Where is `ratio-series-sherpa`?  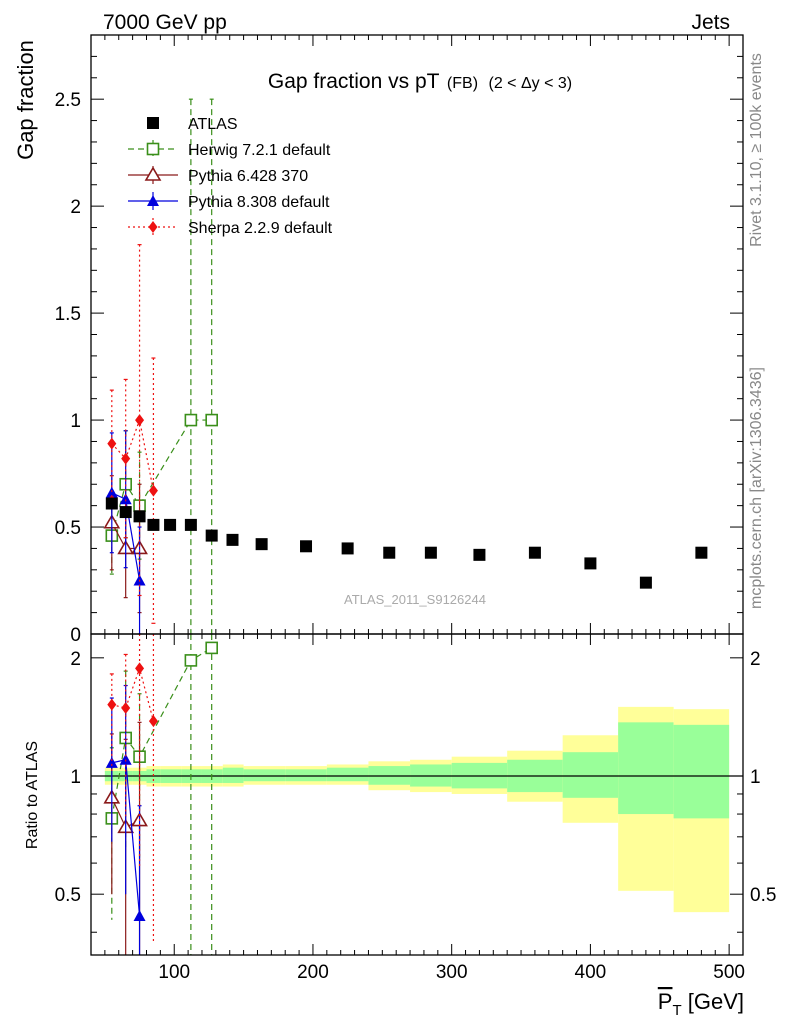
ratio-series-sherpa is located at coordinates (132, 787).